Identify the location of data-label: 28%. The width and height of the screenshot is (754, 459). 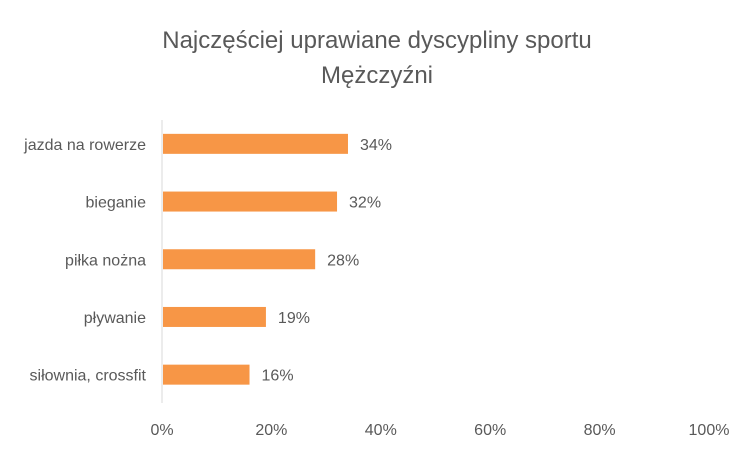
(343, 260).